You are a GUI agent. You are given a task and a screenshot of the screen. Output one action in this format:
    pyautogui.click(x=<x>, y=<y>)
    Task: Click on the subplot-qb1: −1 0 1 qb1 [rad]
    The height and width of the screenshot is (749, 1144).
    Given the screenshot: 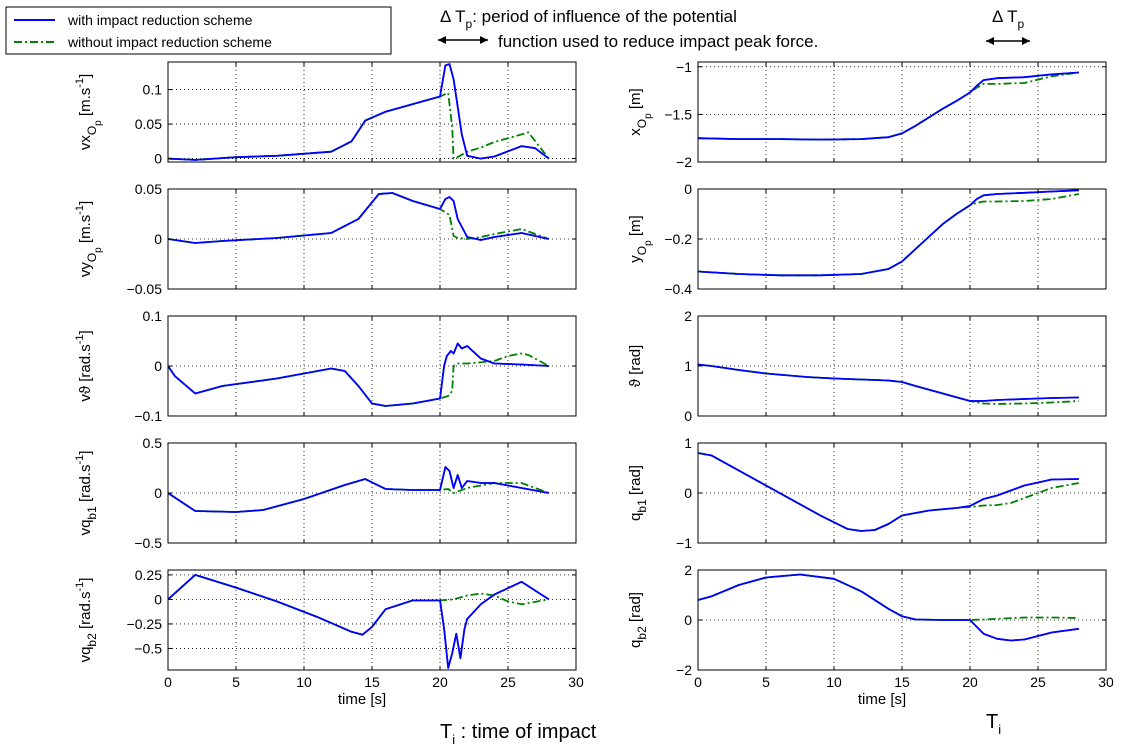 What is the action you would take?
    pyautogui.click(x=867, y=493)
    